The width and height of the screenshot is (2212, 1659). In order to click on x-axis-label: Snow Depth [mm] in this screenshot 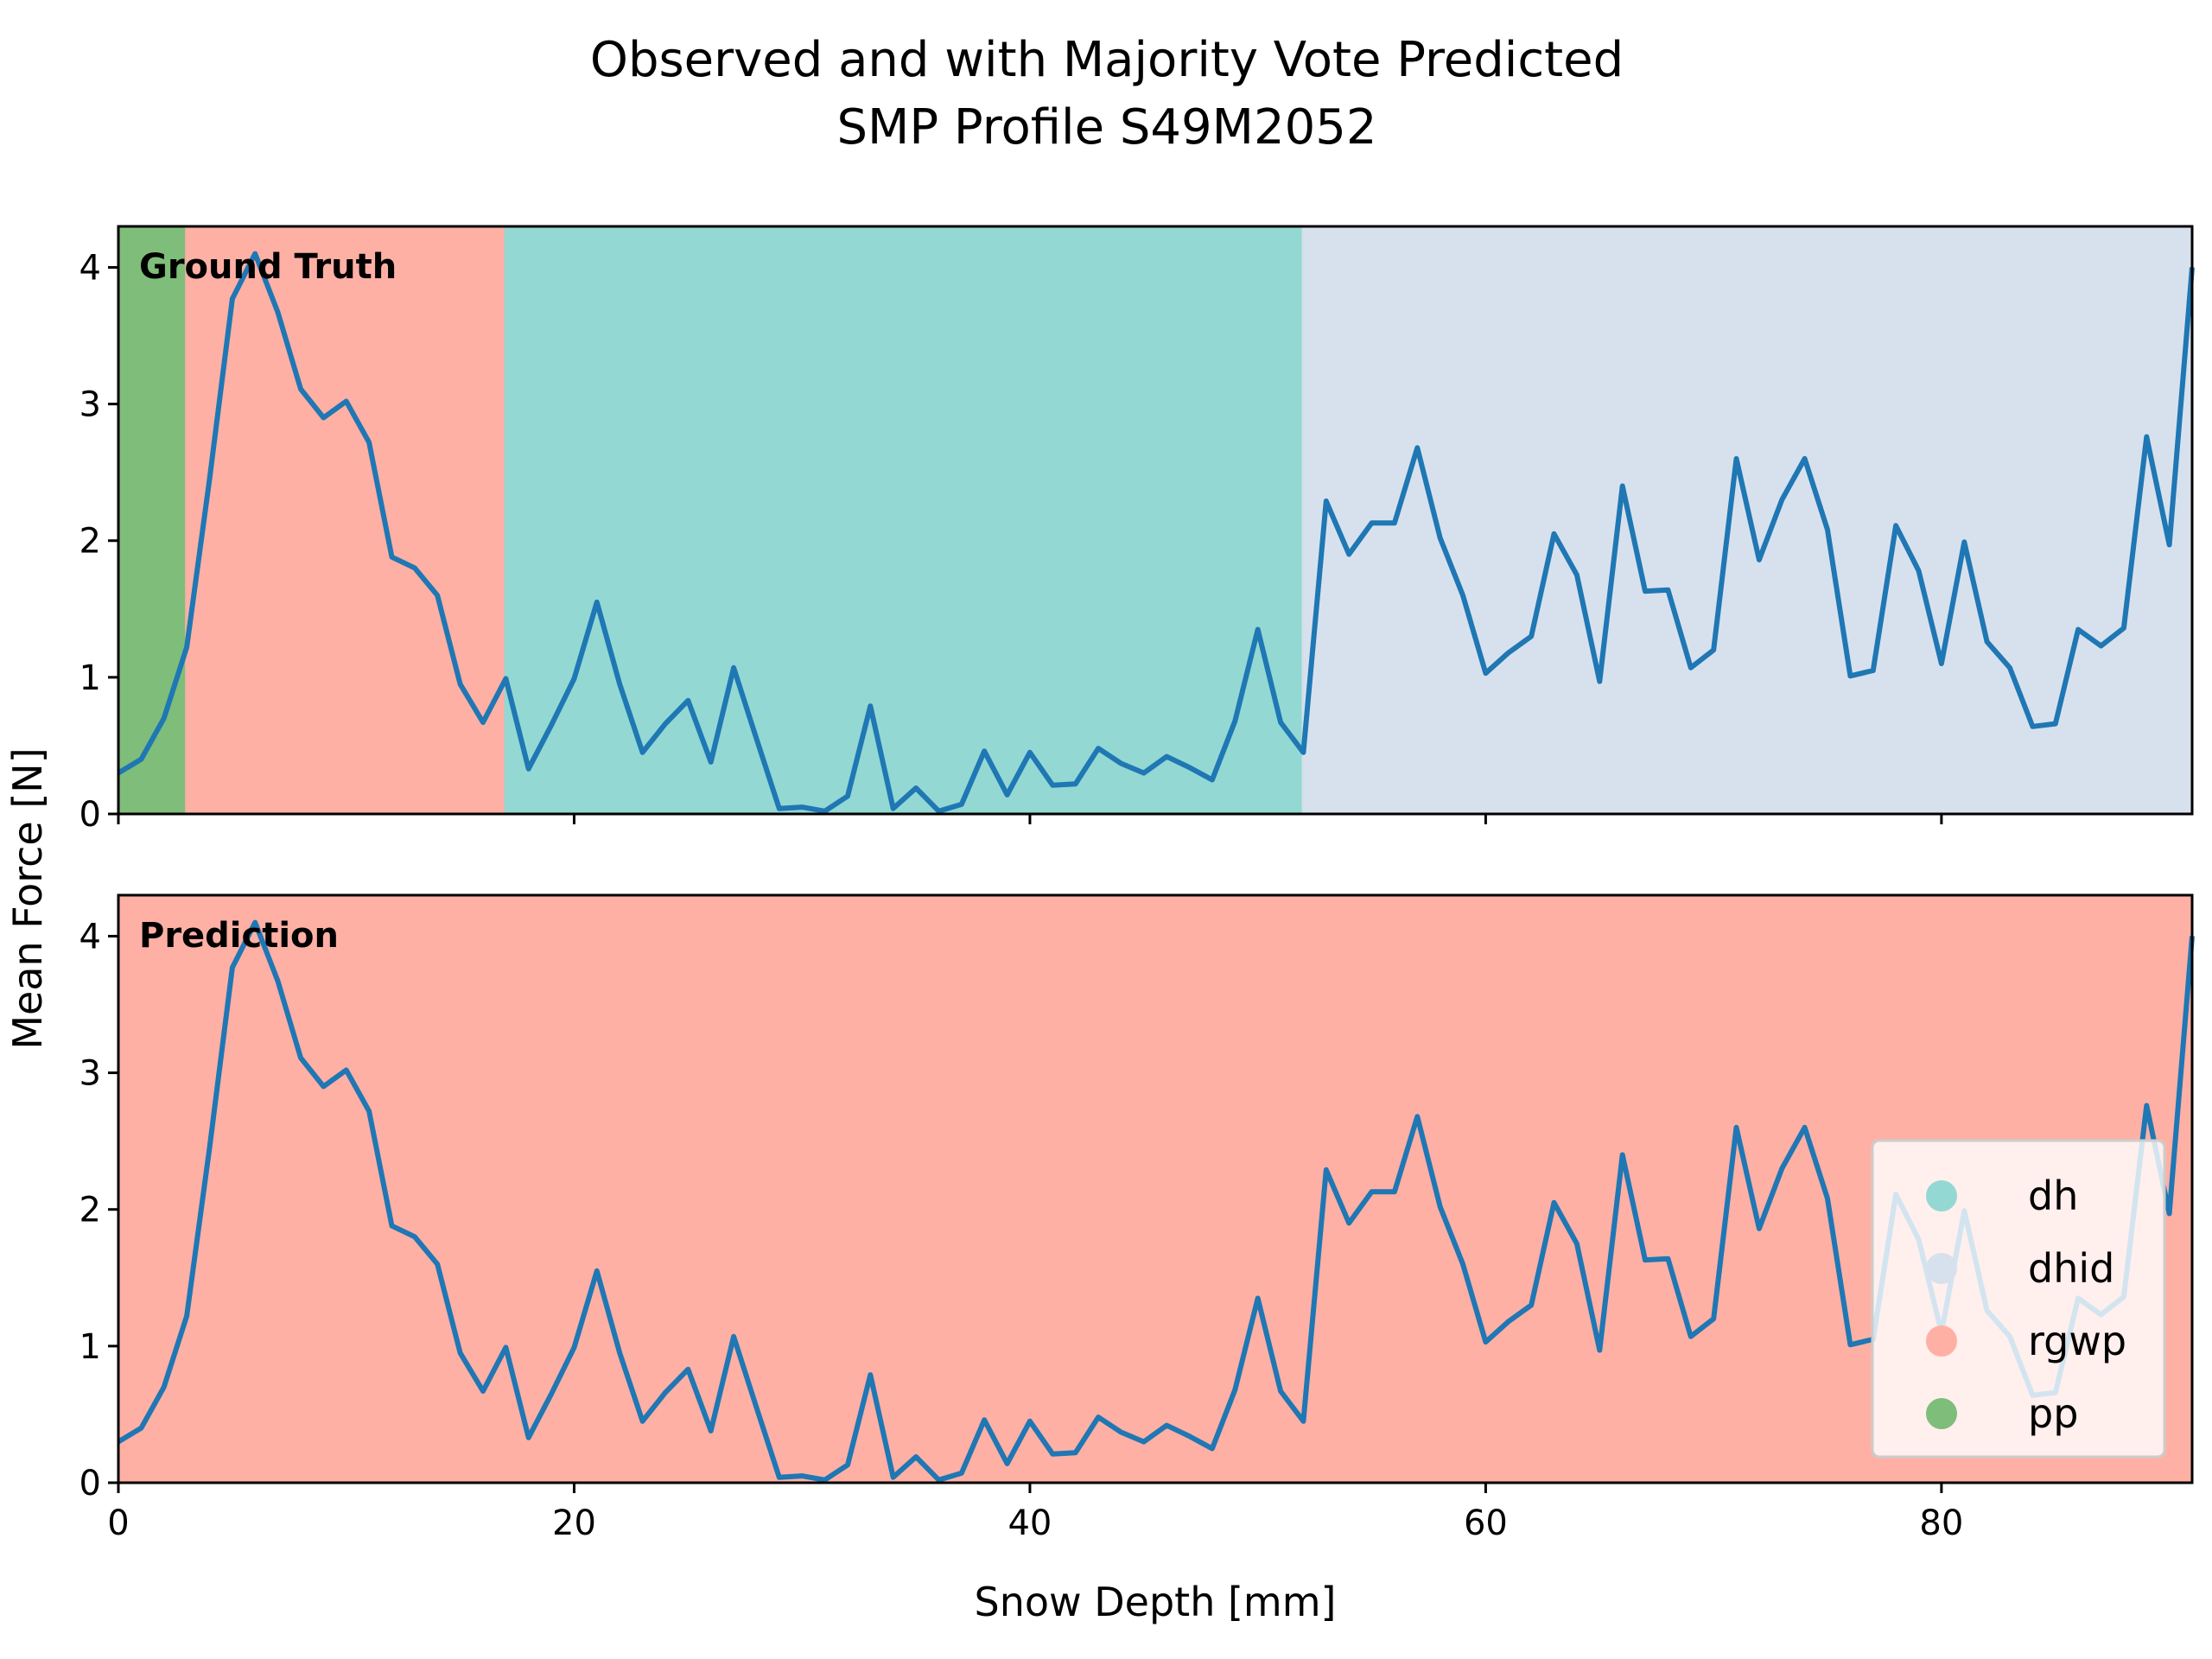, I will do `click(1156, 1602)`.